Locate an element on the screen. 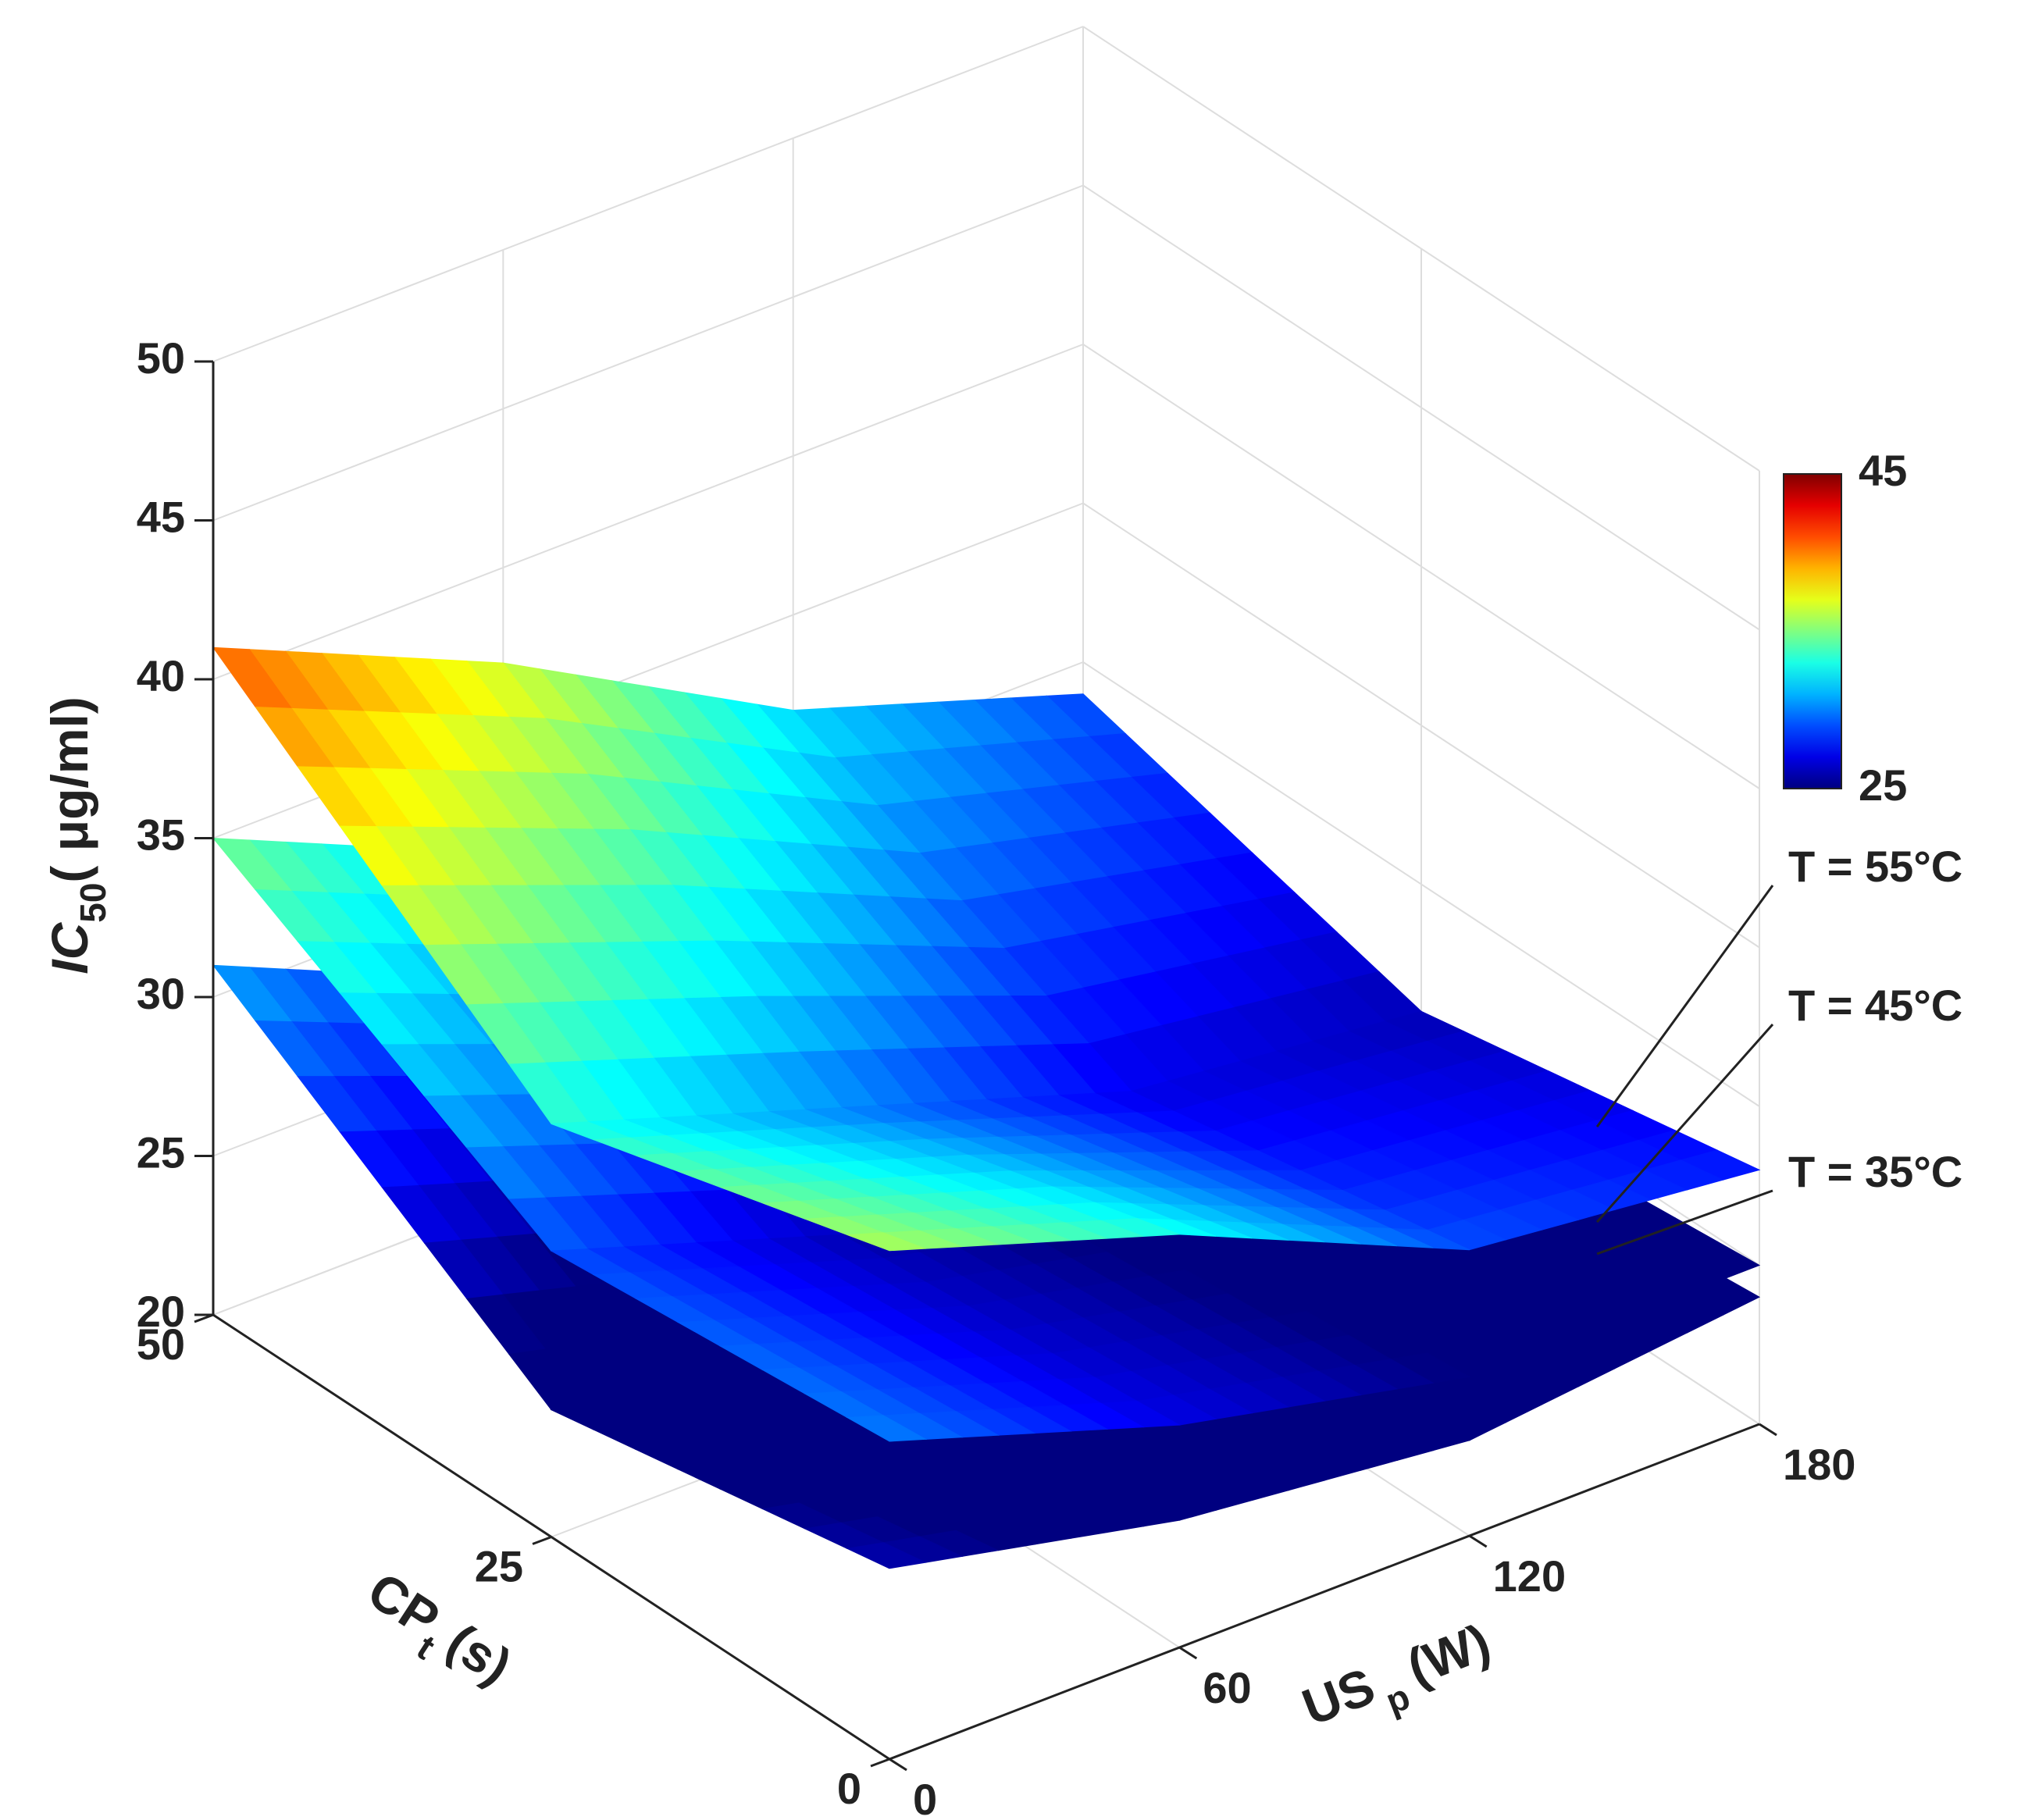 The image size is (2021, 1820). x-label-sub: p is located at coordinates (1398, 1699).